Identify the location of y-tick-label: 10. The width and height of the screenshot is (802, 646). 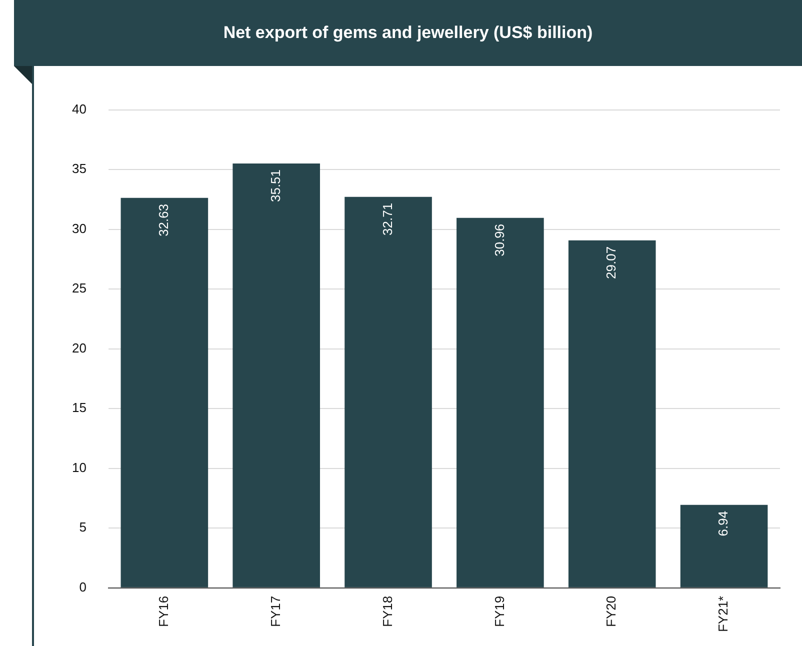
(79, 467).